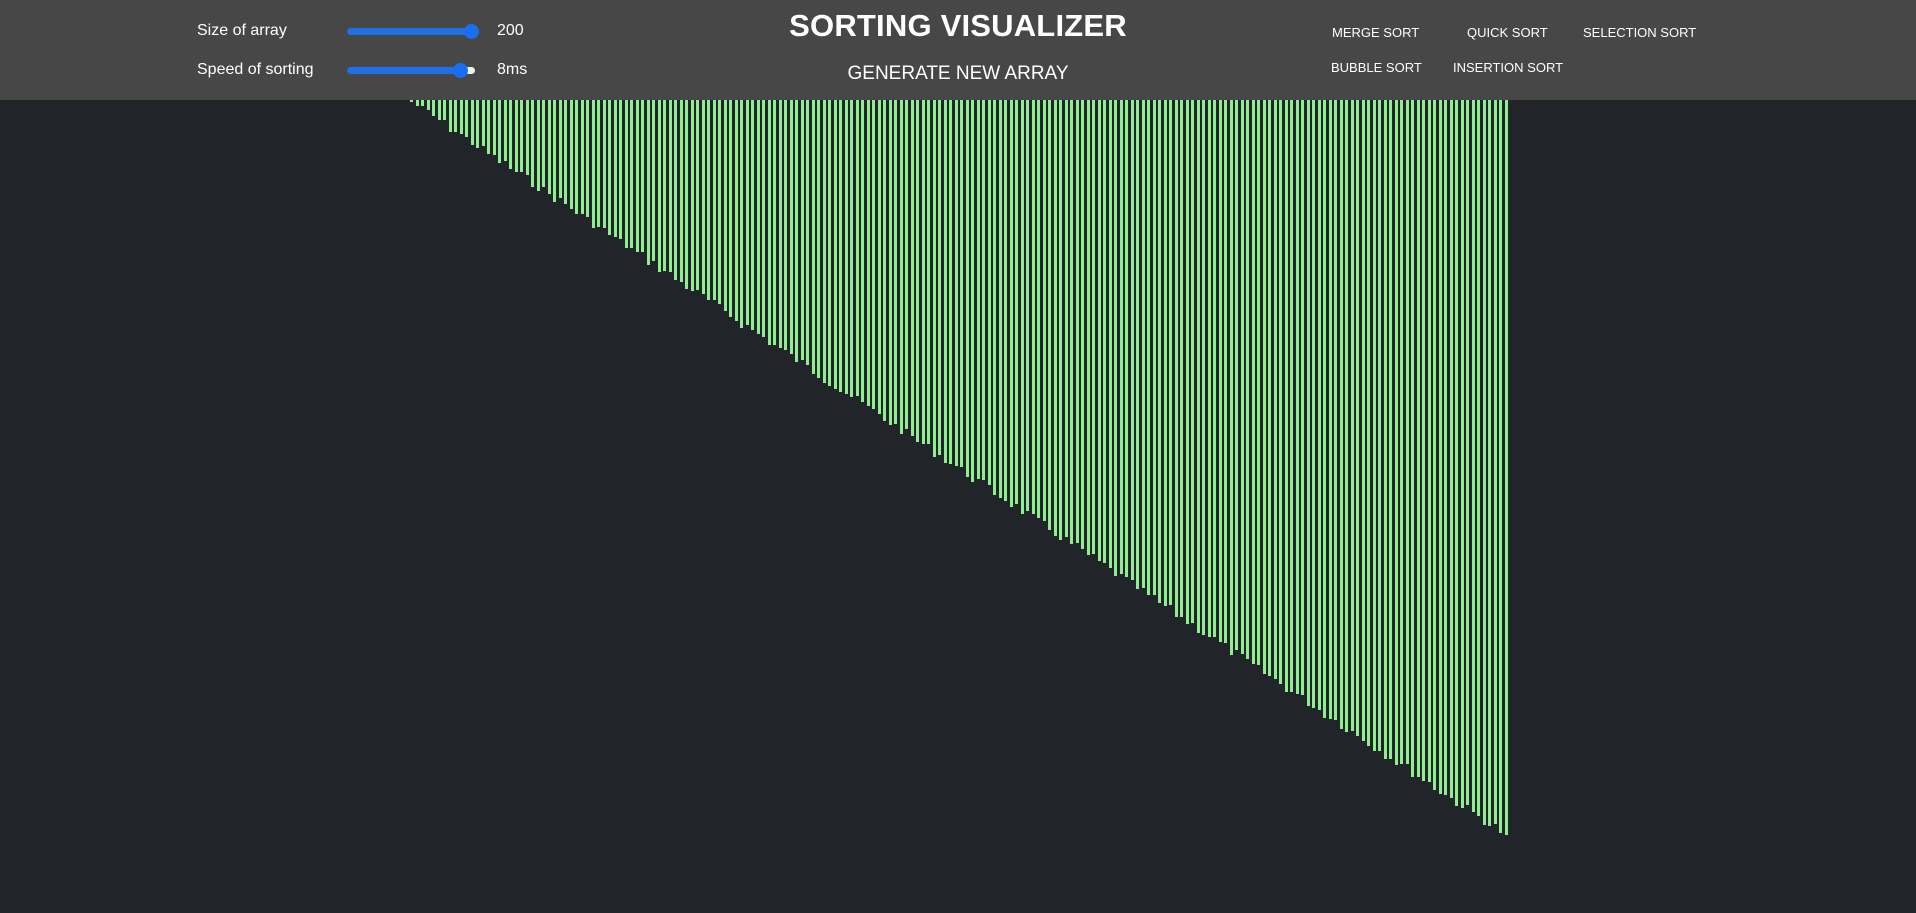 This screenshot has width=1916, height=913. I want to click on insertion-sort-button: INSERTION SORT, so click(1508, 67).